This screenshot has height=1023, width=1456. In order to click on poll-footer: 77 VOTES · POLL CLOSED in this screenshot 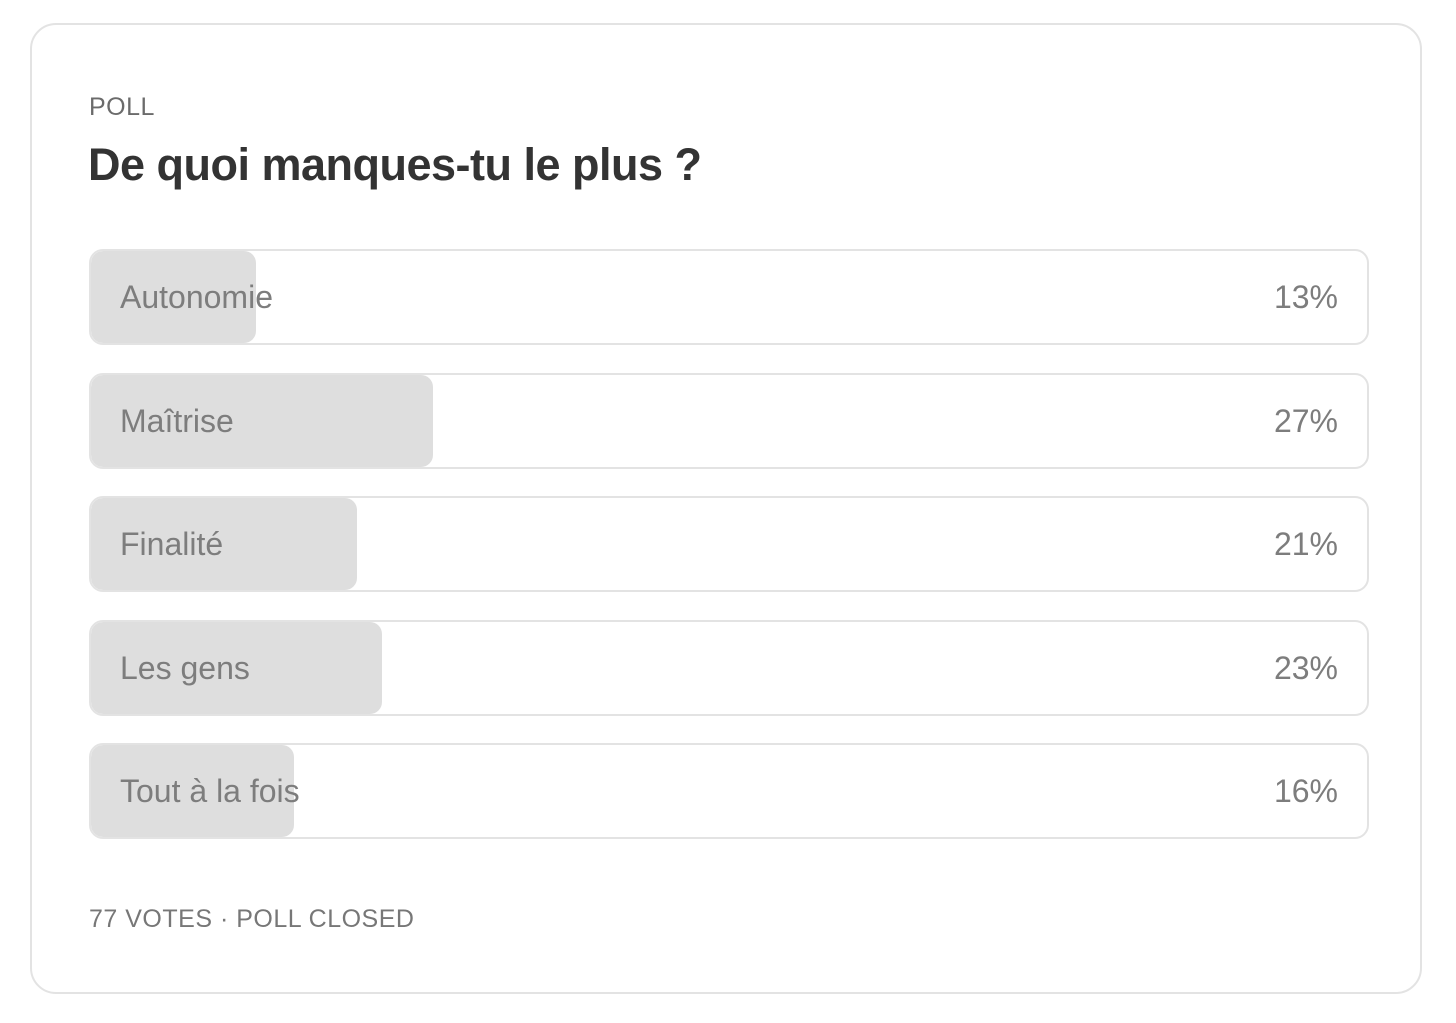, I will do `click(252, 919)`.